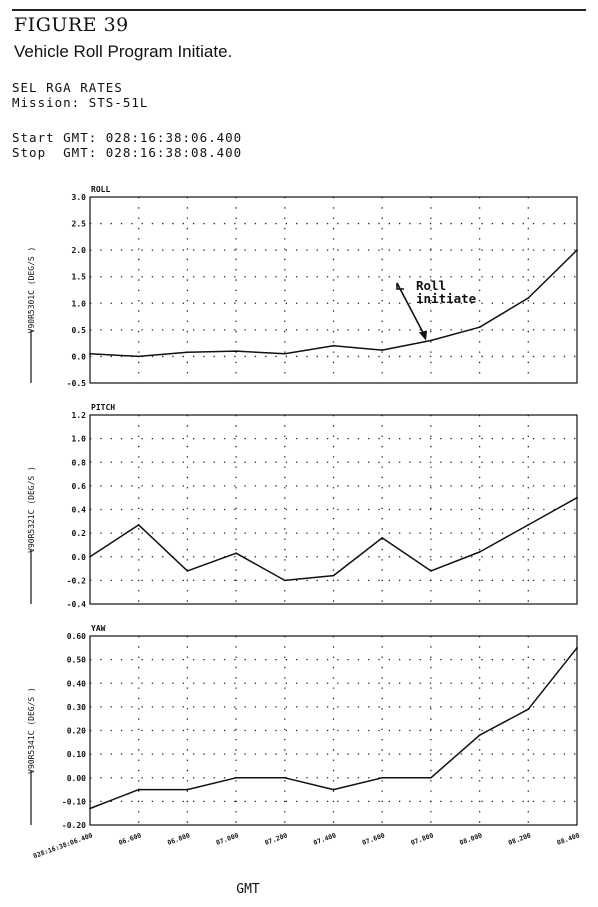 Image resolution: width=598 pixels, height=907 pixels. I want to click on annotation-arrow-head, so click(423, 335).